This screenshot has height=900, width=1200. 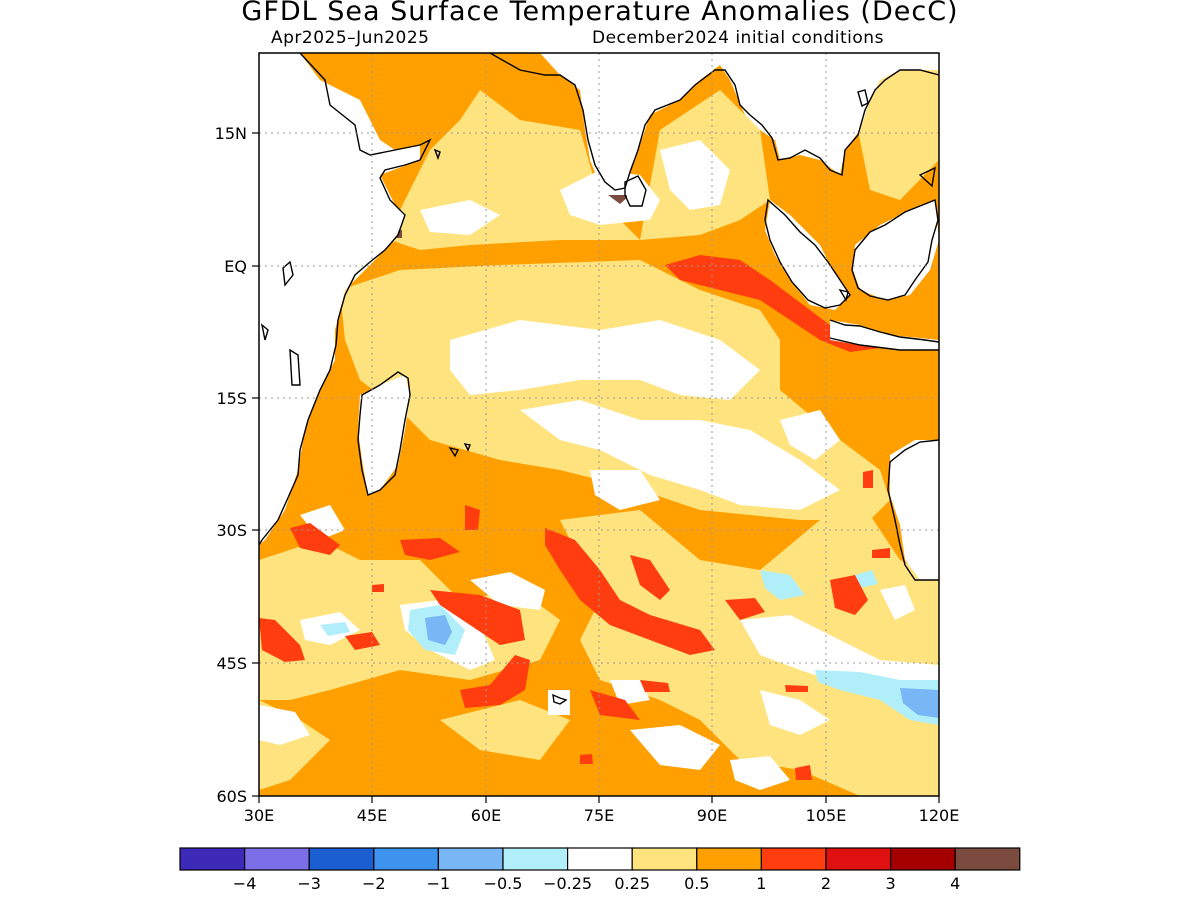 What do you see at coordinates (259, 815) in the screenshot?
I see `lon-tick-label: 30E` at bounding box center [259, 815].